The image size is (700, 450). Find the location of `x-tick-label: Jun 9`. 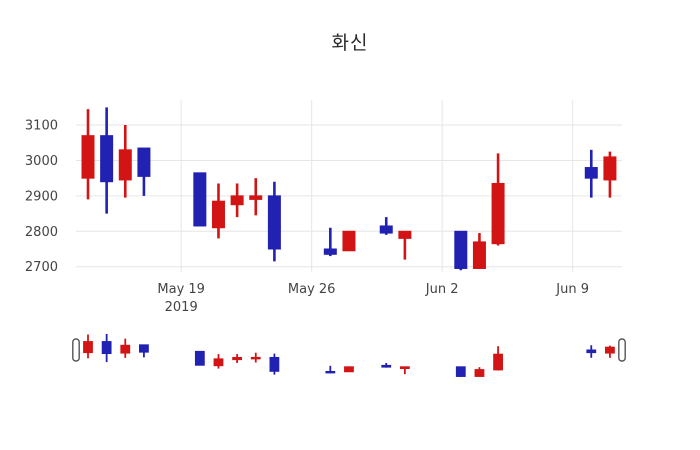

x-tick-label: Jun 9 is located at coordinates (572, 289).